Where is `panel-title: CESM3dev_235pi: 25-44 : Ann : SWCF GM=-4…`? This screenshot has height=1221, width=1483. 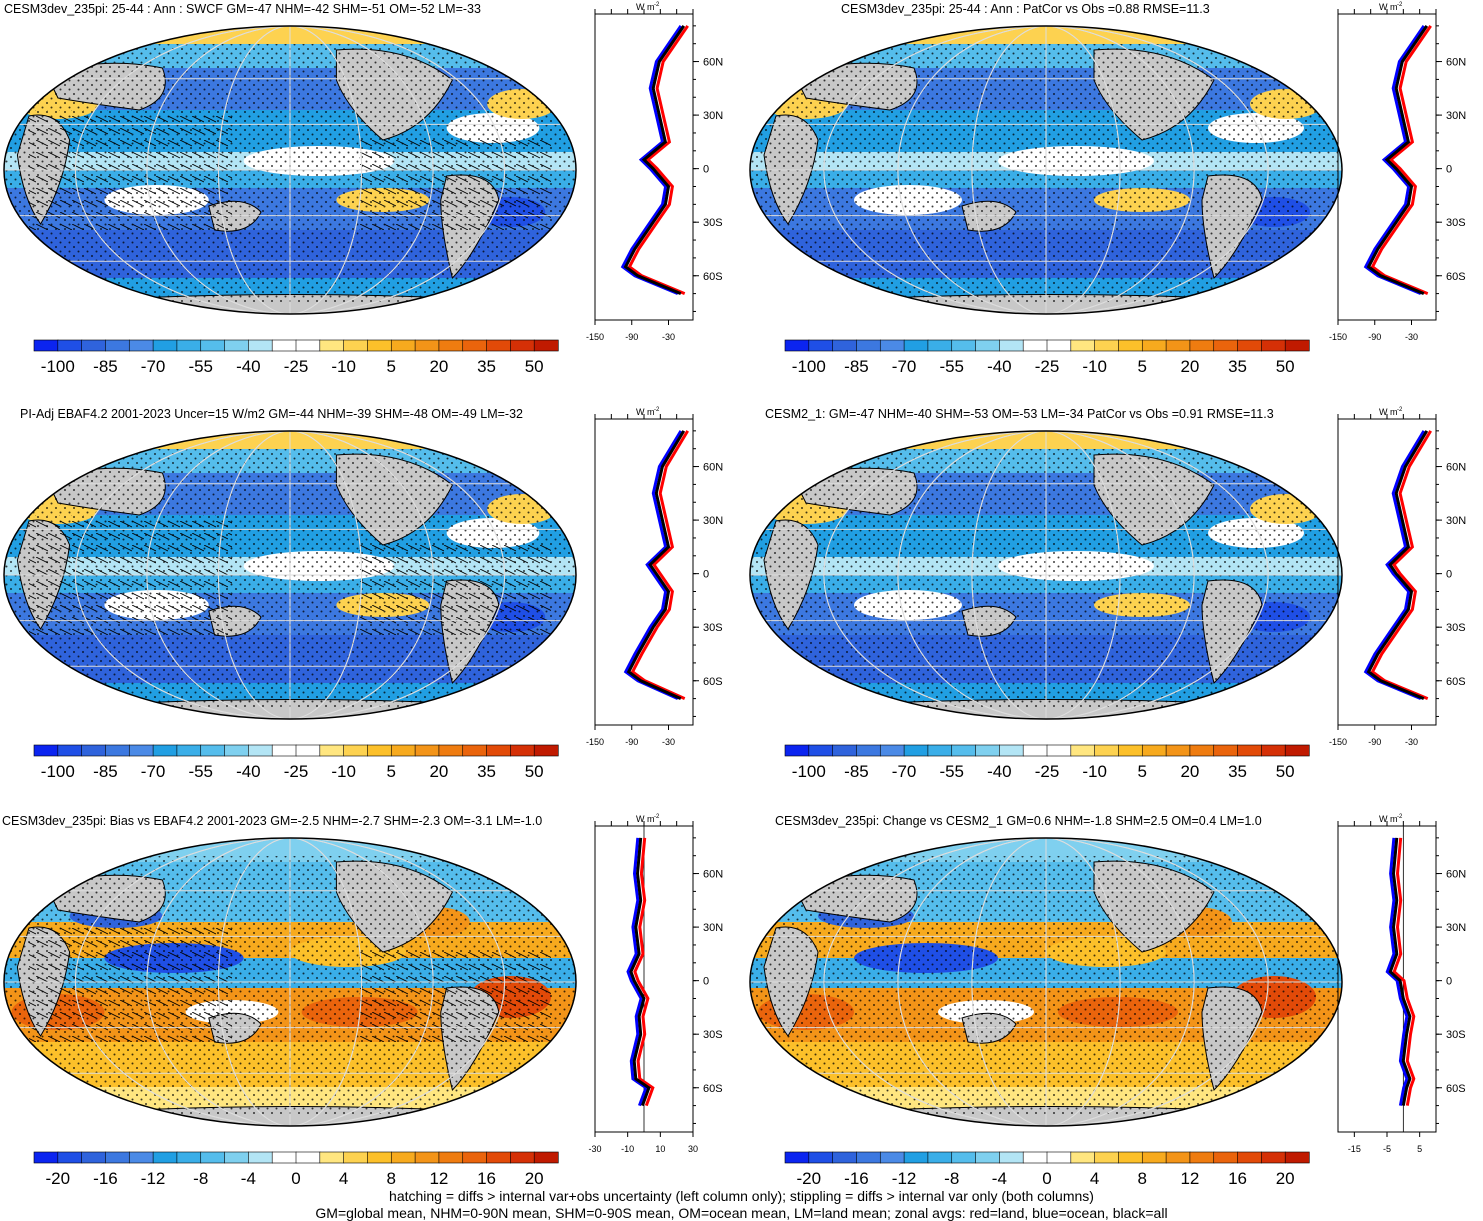 panel-title: CESM3dev_235pi: 25-44 : Ann : SWCF GM=-4… is located at coordinates (242, 9).